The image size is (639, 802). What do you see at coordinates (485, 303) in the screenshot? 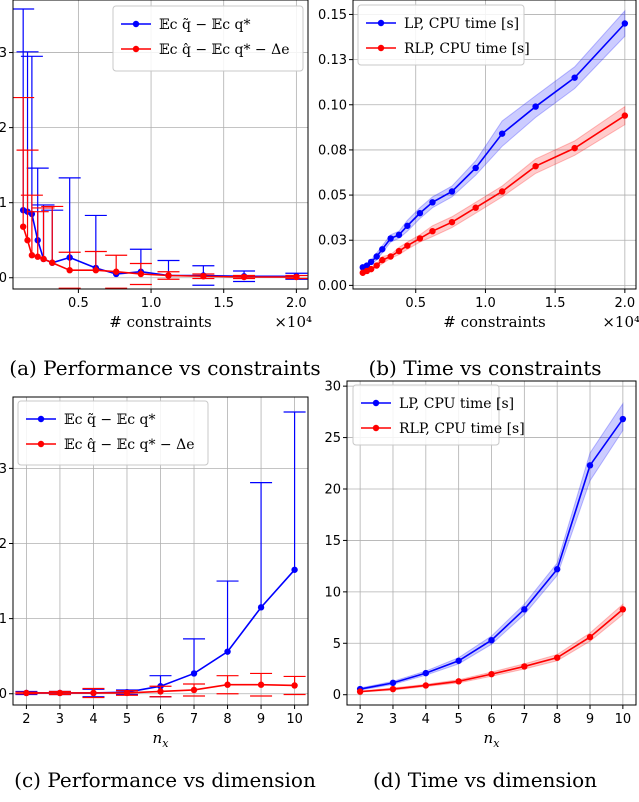
I see `x-tick-label: 1.0` at bounding box center [485, 303].